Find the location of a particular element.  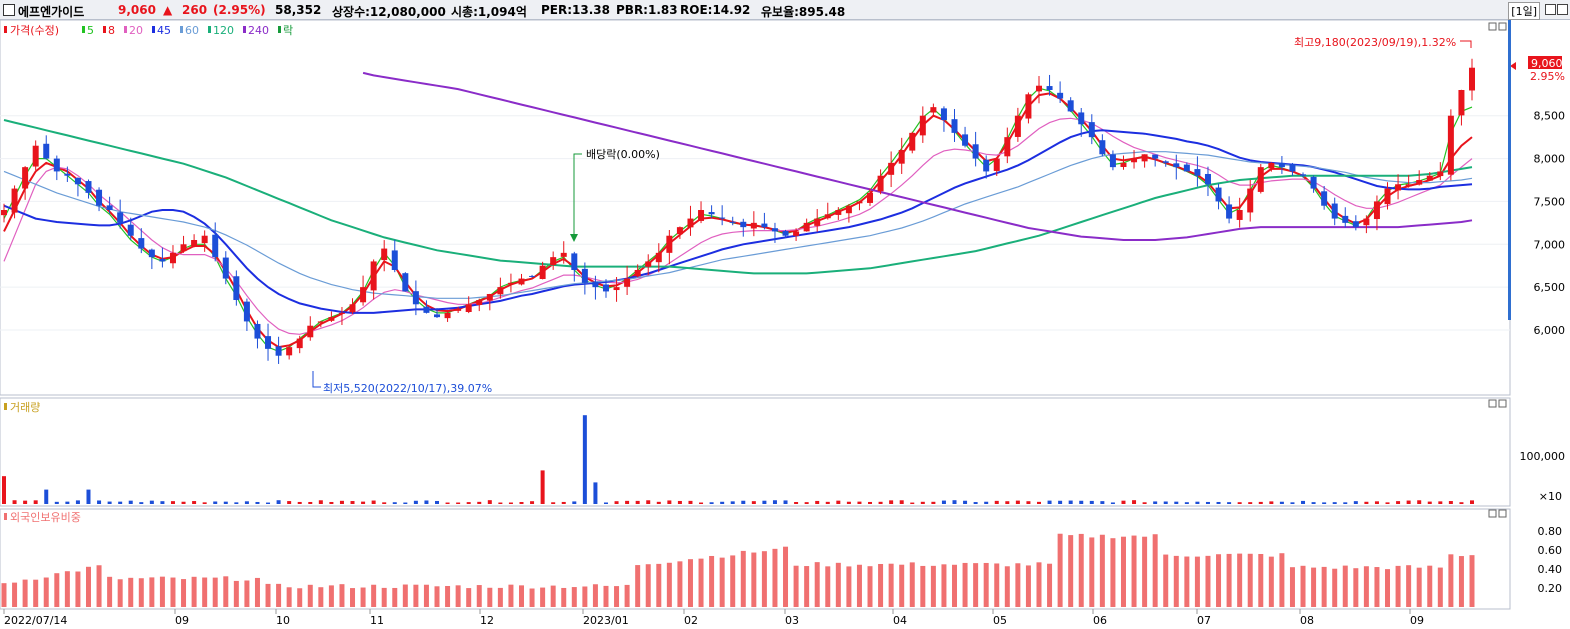

low-annotation: 최저5,520(2022/10/17),39.07% is located at coordinates (407, 388).